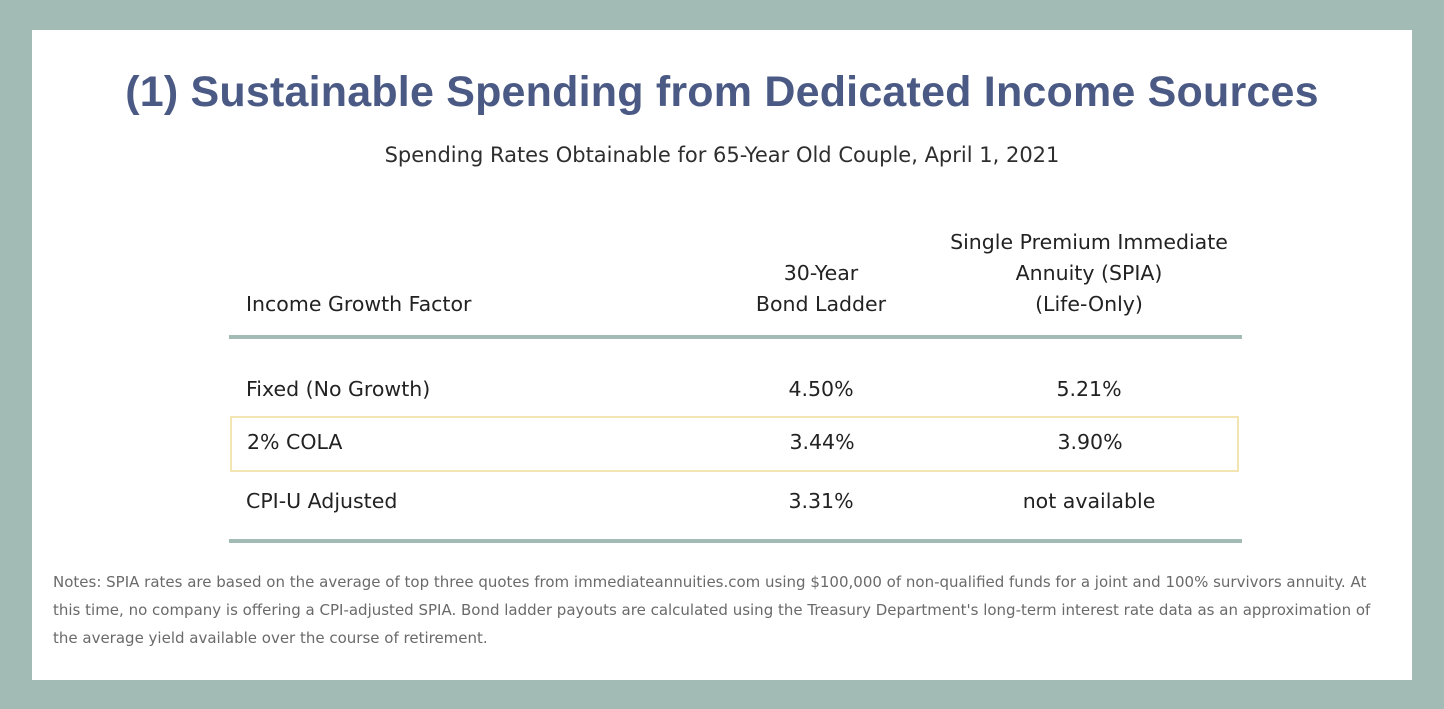 The image size is (1444, 709). I want to click on header-spia-line-2: Annuity (SPIA), so click(1089, 273).